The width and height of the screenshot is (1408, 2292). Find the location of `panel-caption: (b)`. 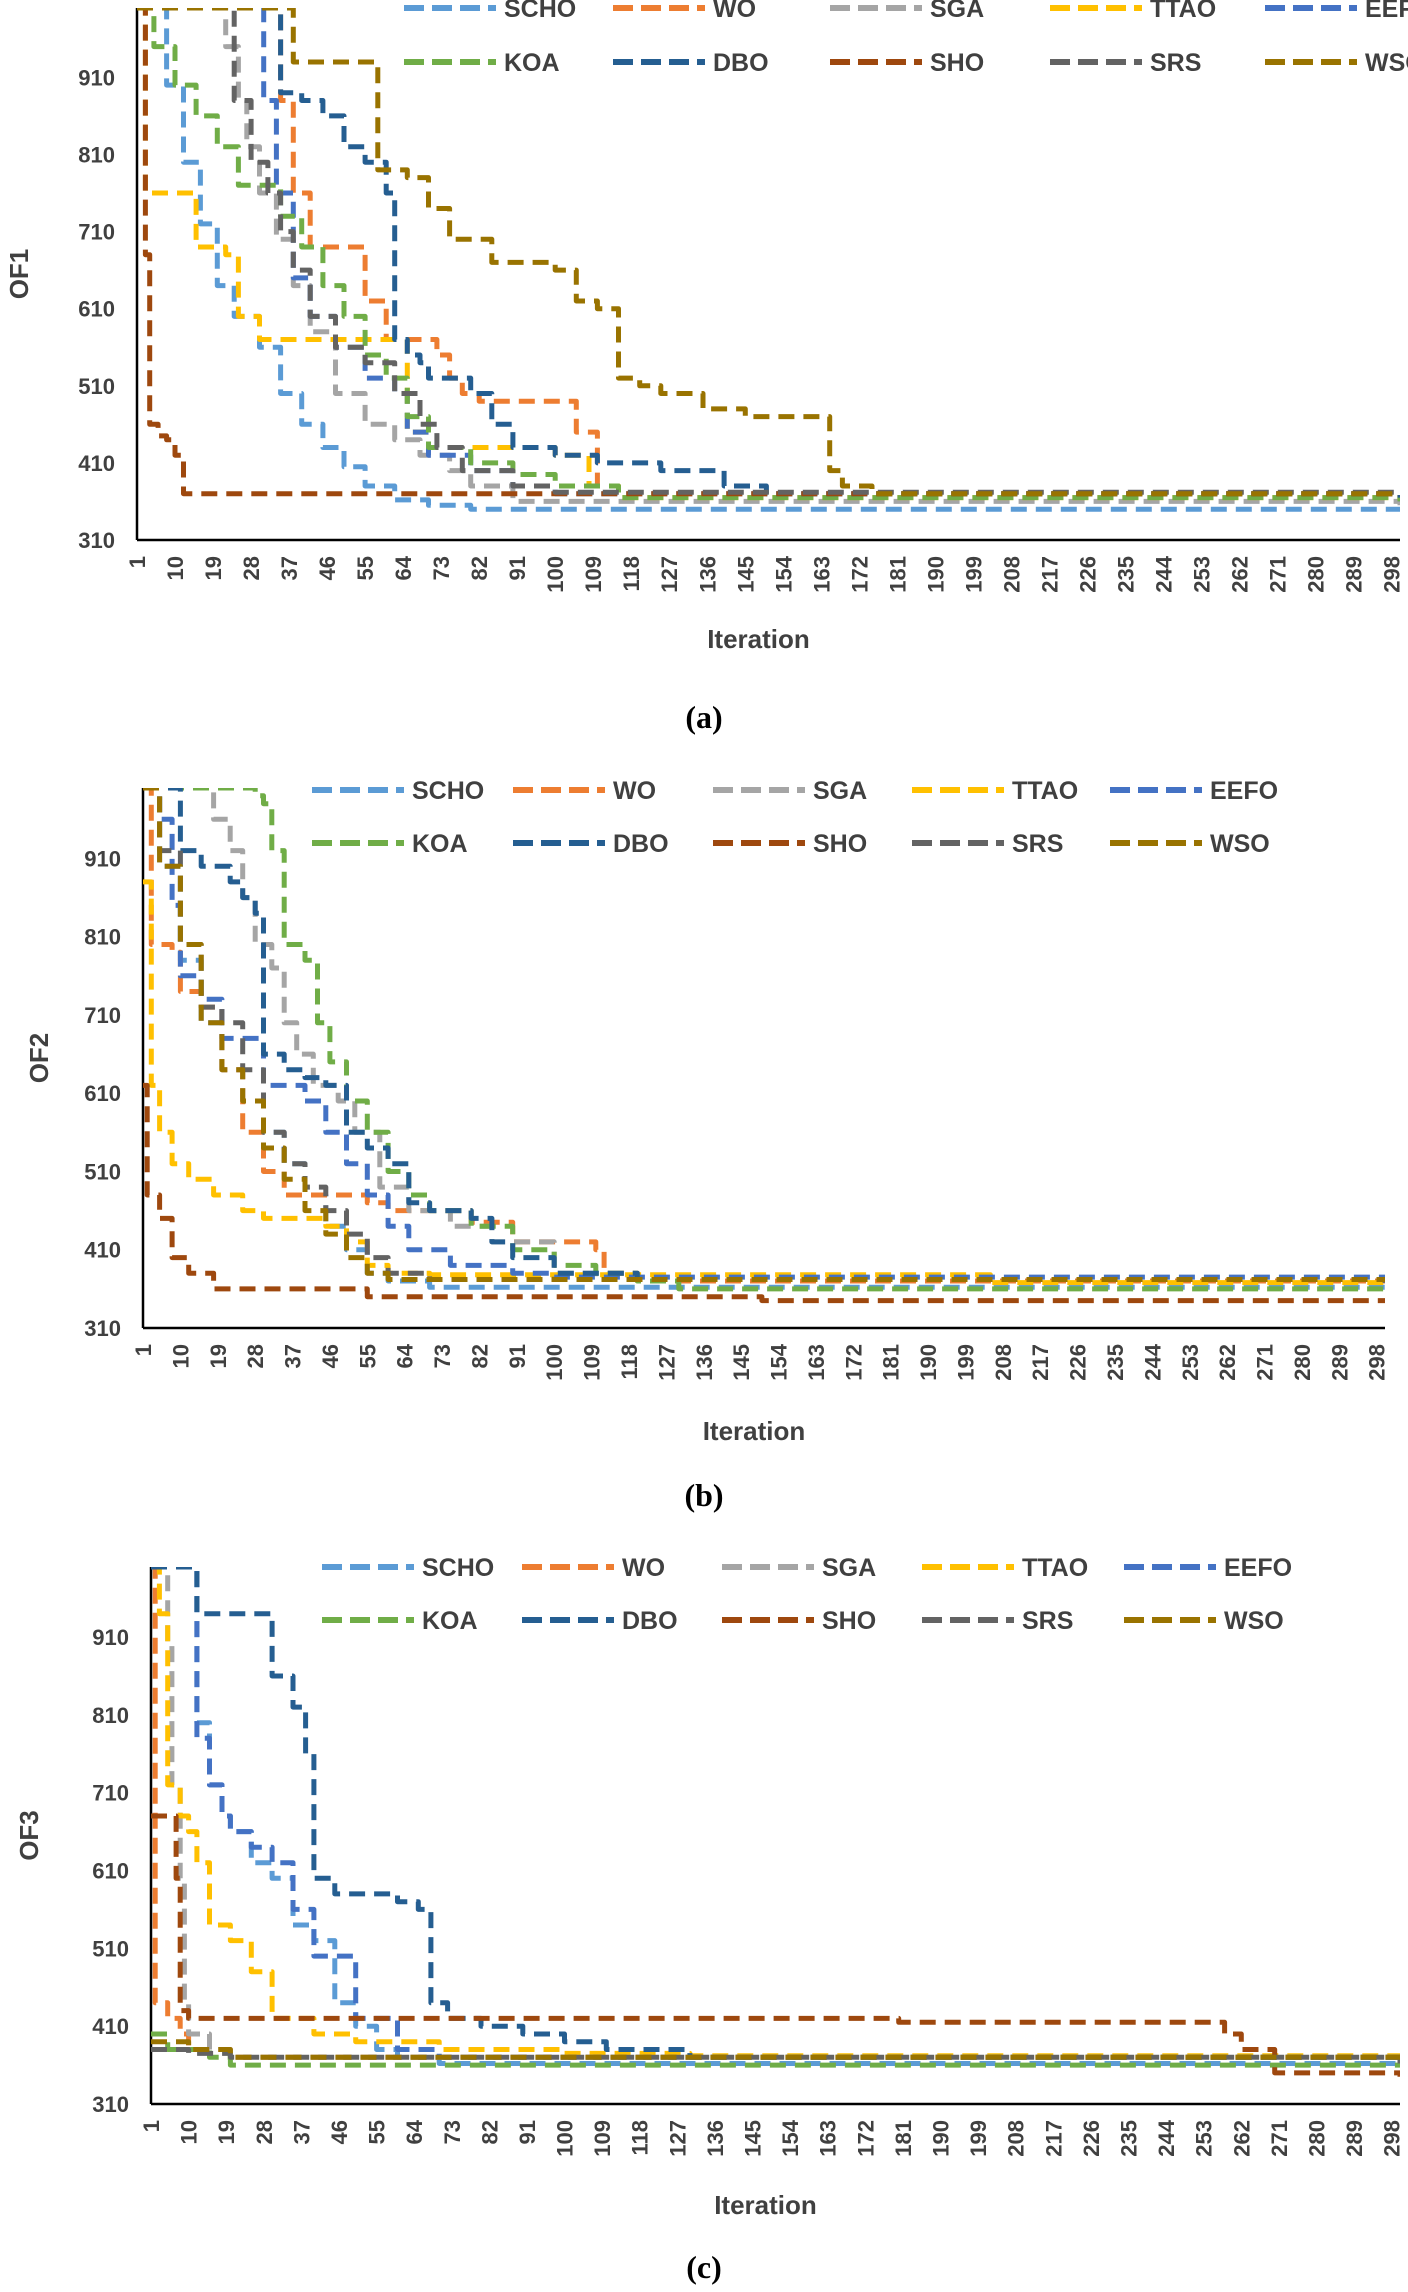

panel-caption: (b) is located at coordinates (703, 1495).